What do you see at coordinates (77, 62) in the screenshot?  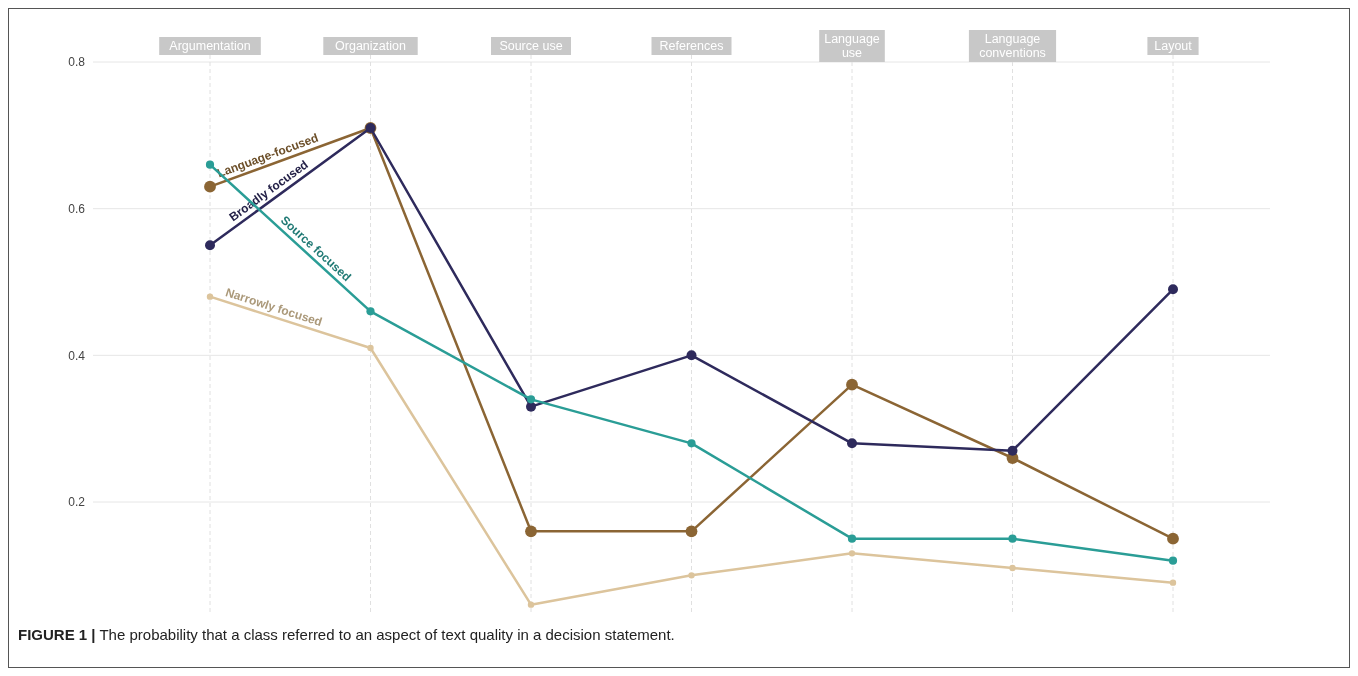 I see `y-tick-label: 0.8` at bounding box center [77, 62].